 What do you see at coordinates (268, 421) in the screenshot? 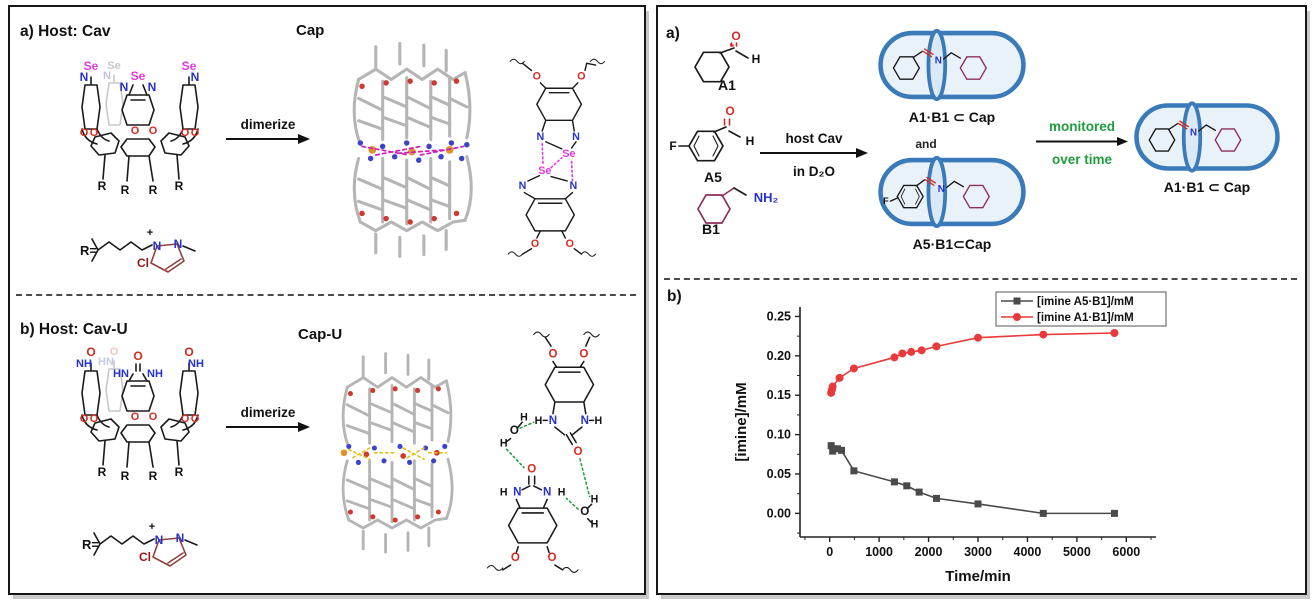
I see `dimerize-arrow-b: dimerize` at bounding box center [268, 421].